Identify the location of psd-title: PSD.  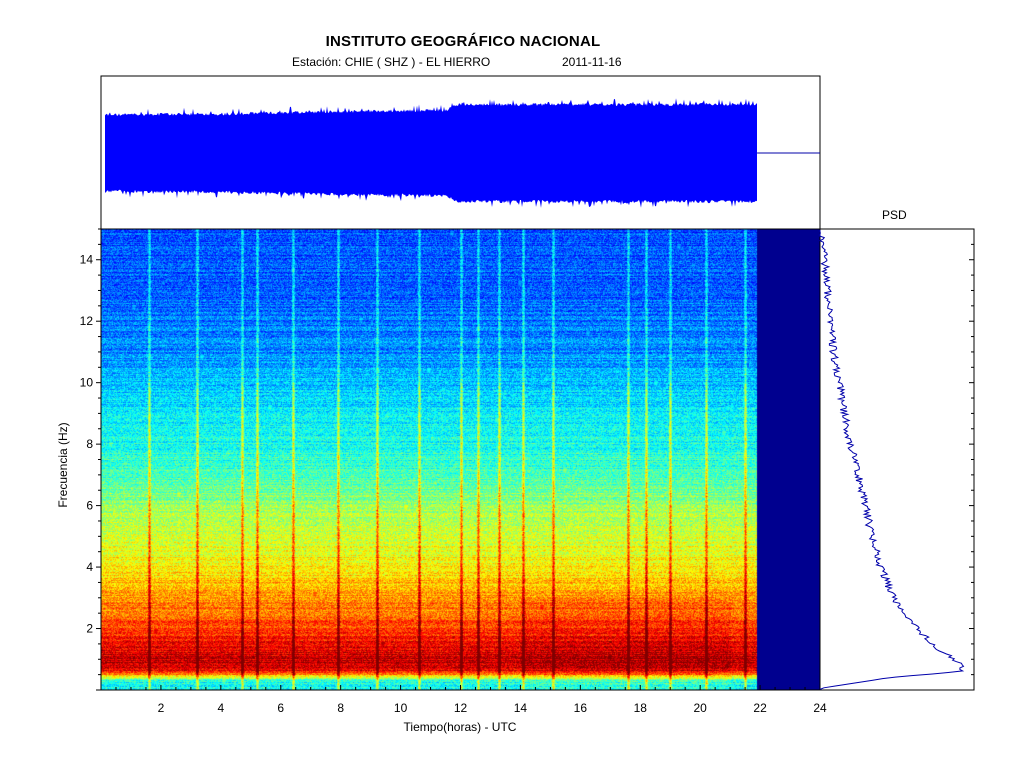
(894, 215).